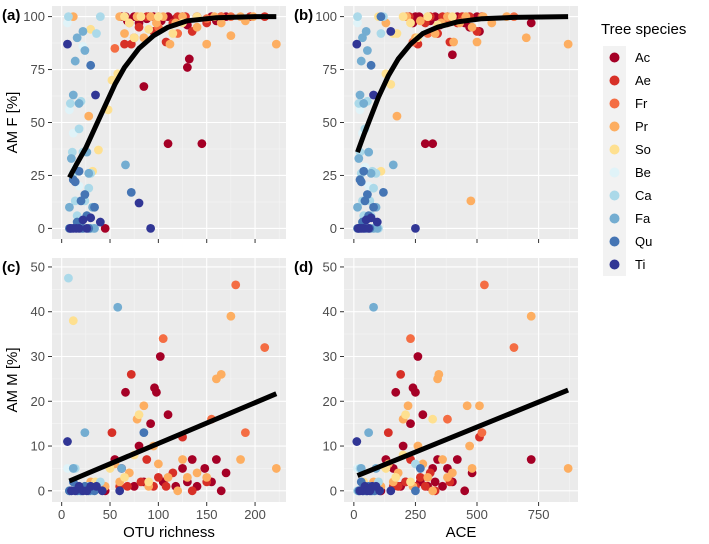 The width and height of the screenshot is (709, 544). What do you see at coordinates (627, 241) in the screenshot?
I see `legend-item-qu: Qu` at bounding box center [627, 241].